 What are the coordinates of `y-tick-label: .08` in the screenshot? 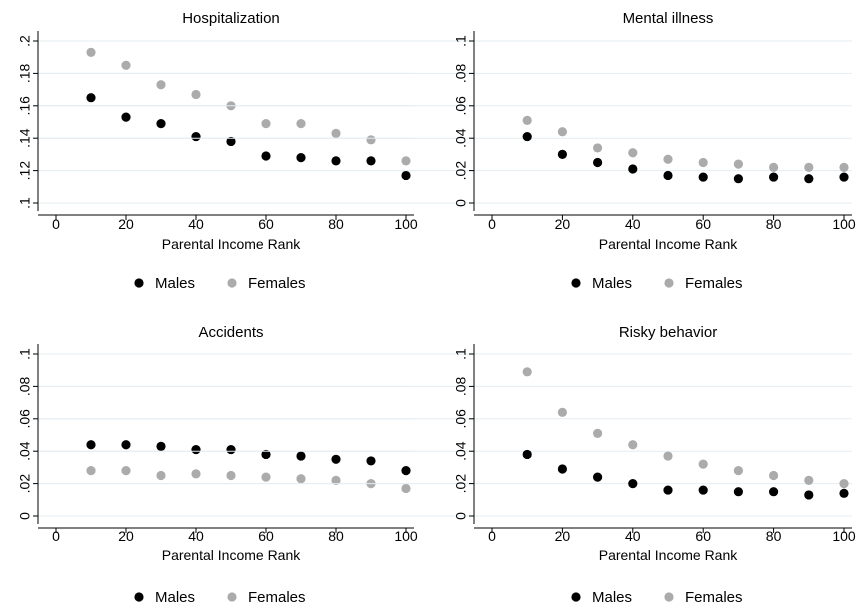 It's located at (461, 73).